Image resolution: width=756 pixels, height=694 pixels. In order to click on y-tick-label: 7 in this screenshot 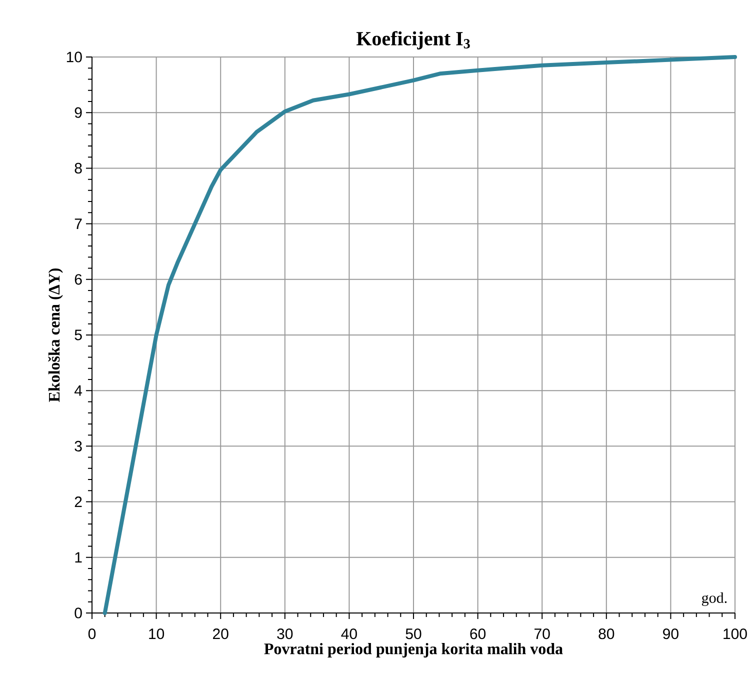, I will do `click(78, 223)`.